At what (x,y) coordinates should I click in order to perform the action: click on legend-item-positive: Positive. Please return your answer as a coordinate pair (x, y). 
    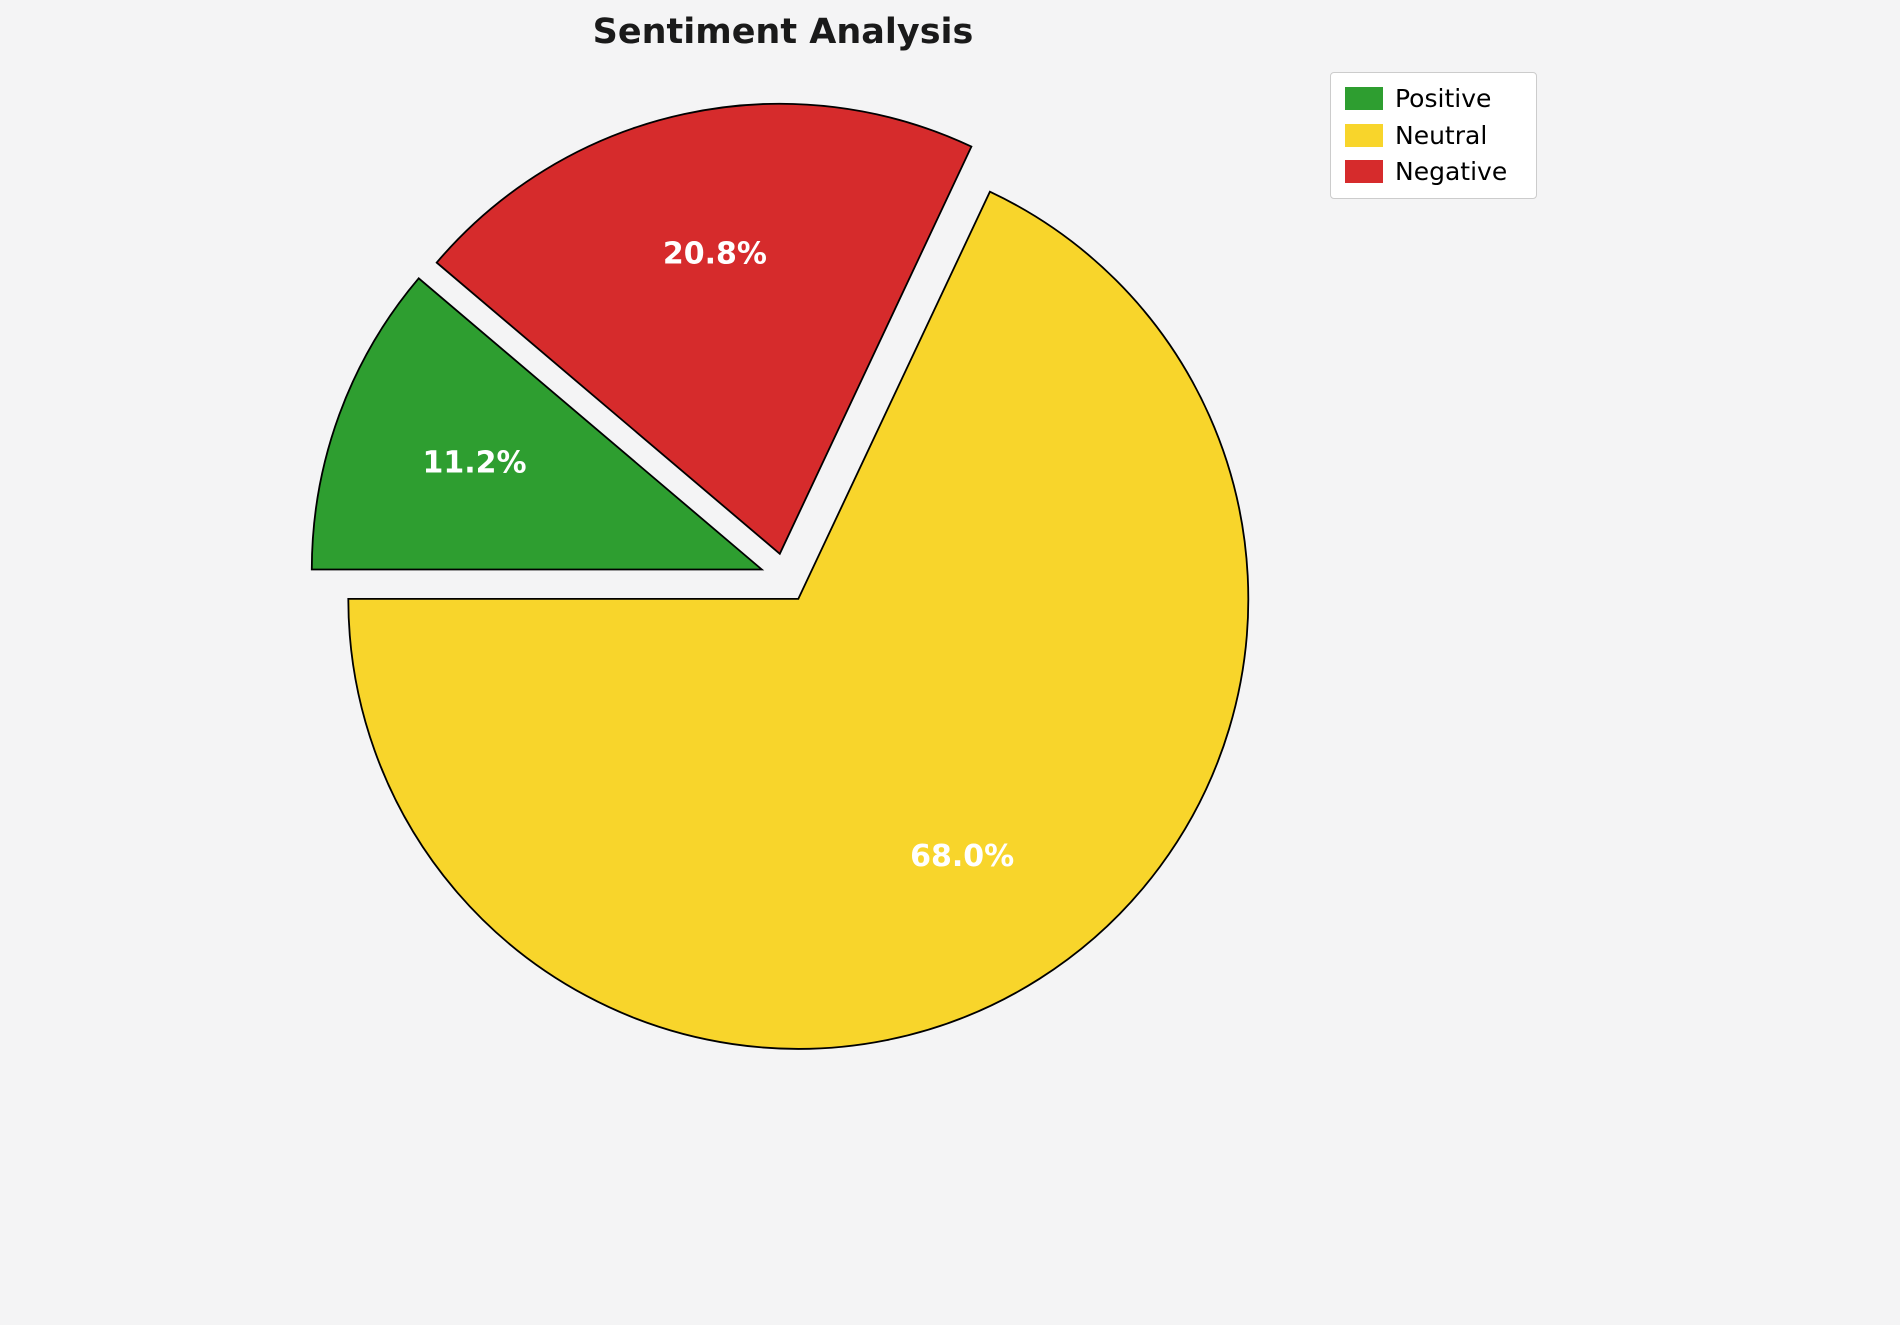
    Looking at the image, I should click on (1433, 99).